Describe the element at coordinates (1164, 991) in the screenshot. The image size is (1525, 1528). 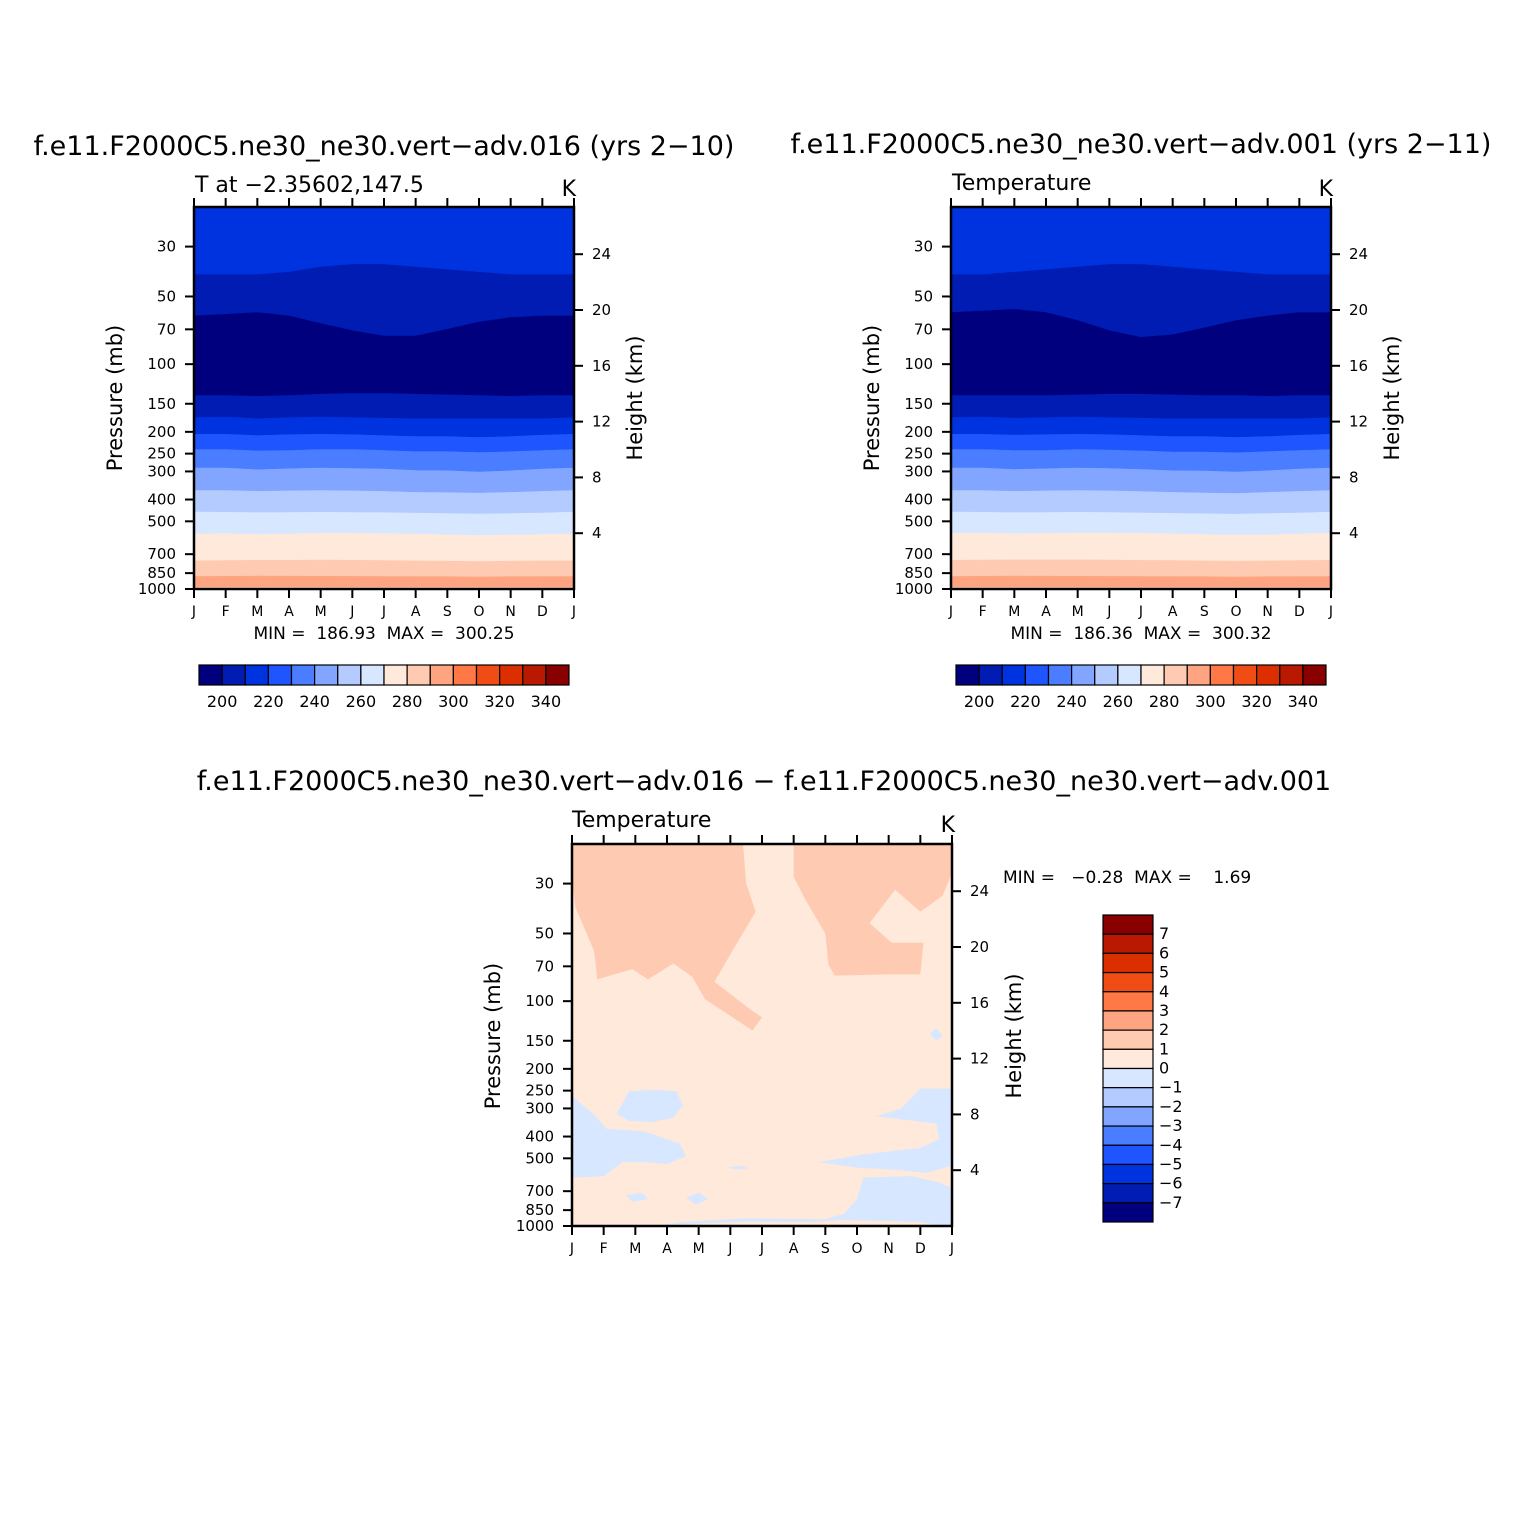
I see `colorbar-label: 4` at that location.